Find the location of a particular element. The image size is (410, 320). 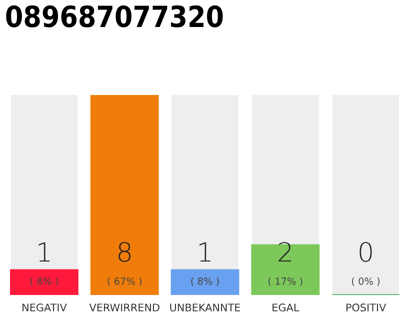

data-label: 2 ( 17% ) is located at coordinates (285, 264).